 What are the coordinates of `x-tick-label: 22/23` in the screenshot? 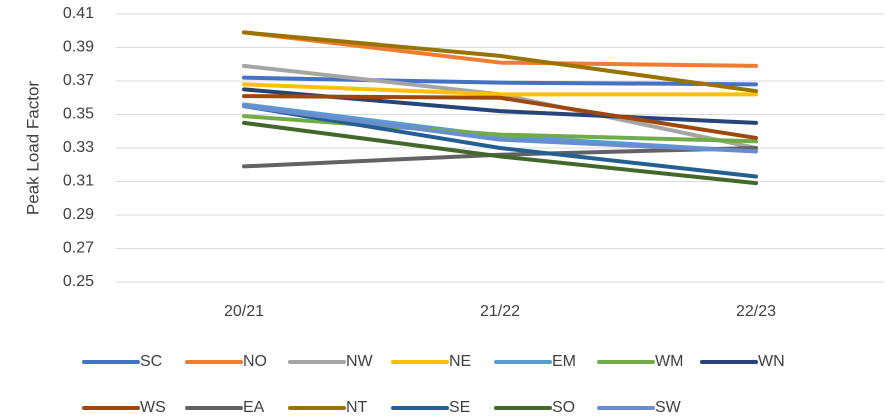 It's located at (756, 311).